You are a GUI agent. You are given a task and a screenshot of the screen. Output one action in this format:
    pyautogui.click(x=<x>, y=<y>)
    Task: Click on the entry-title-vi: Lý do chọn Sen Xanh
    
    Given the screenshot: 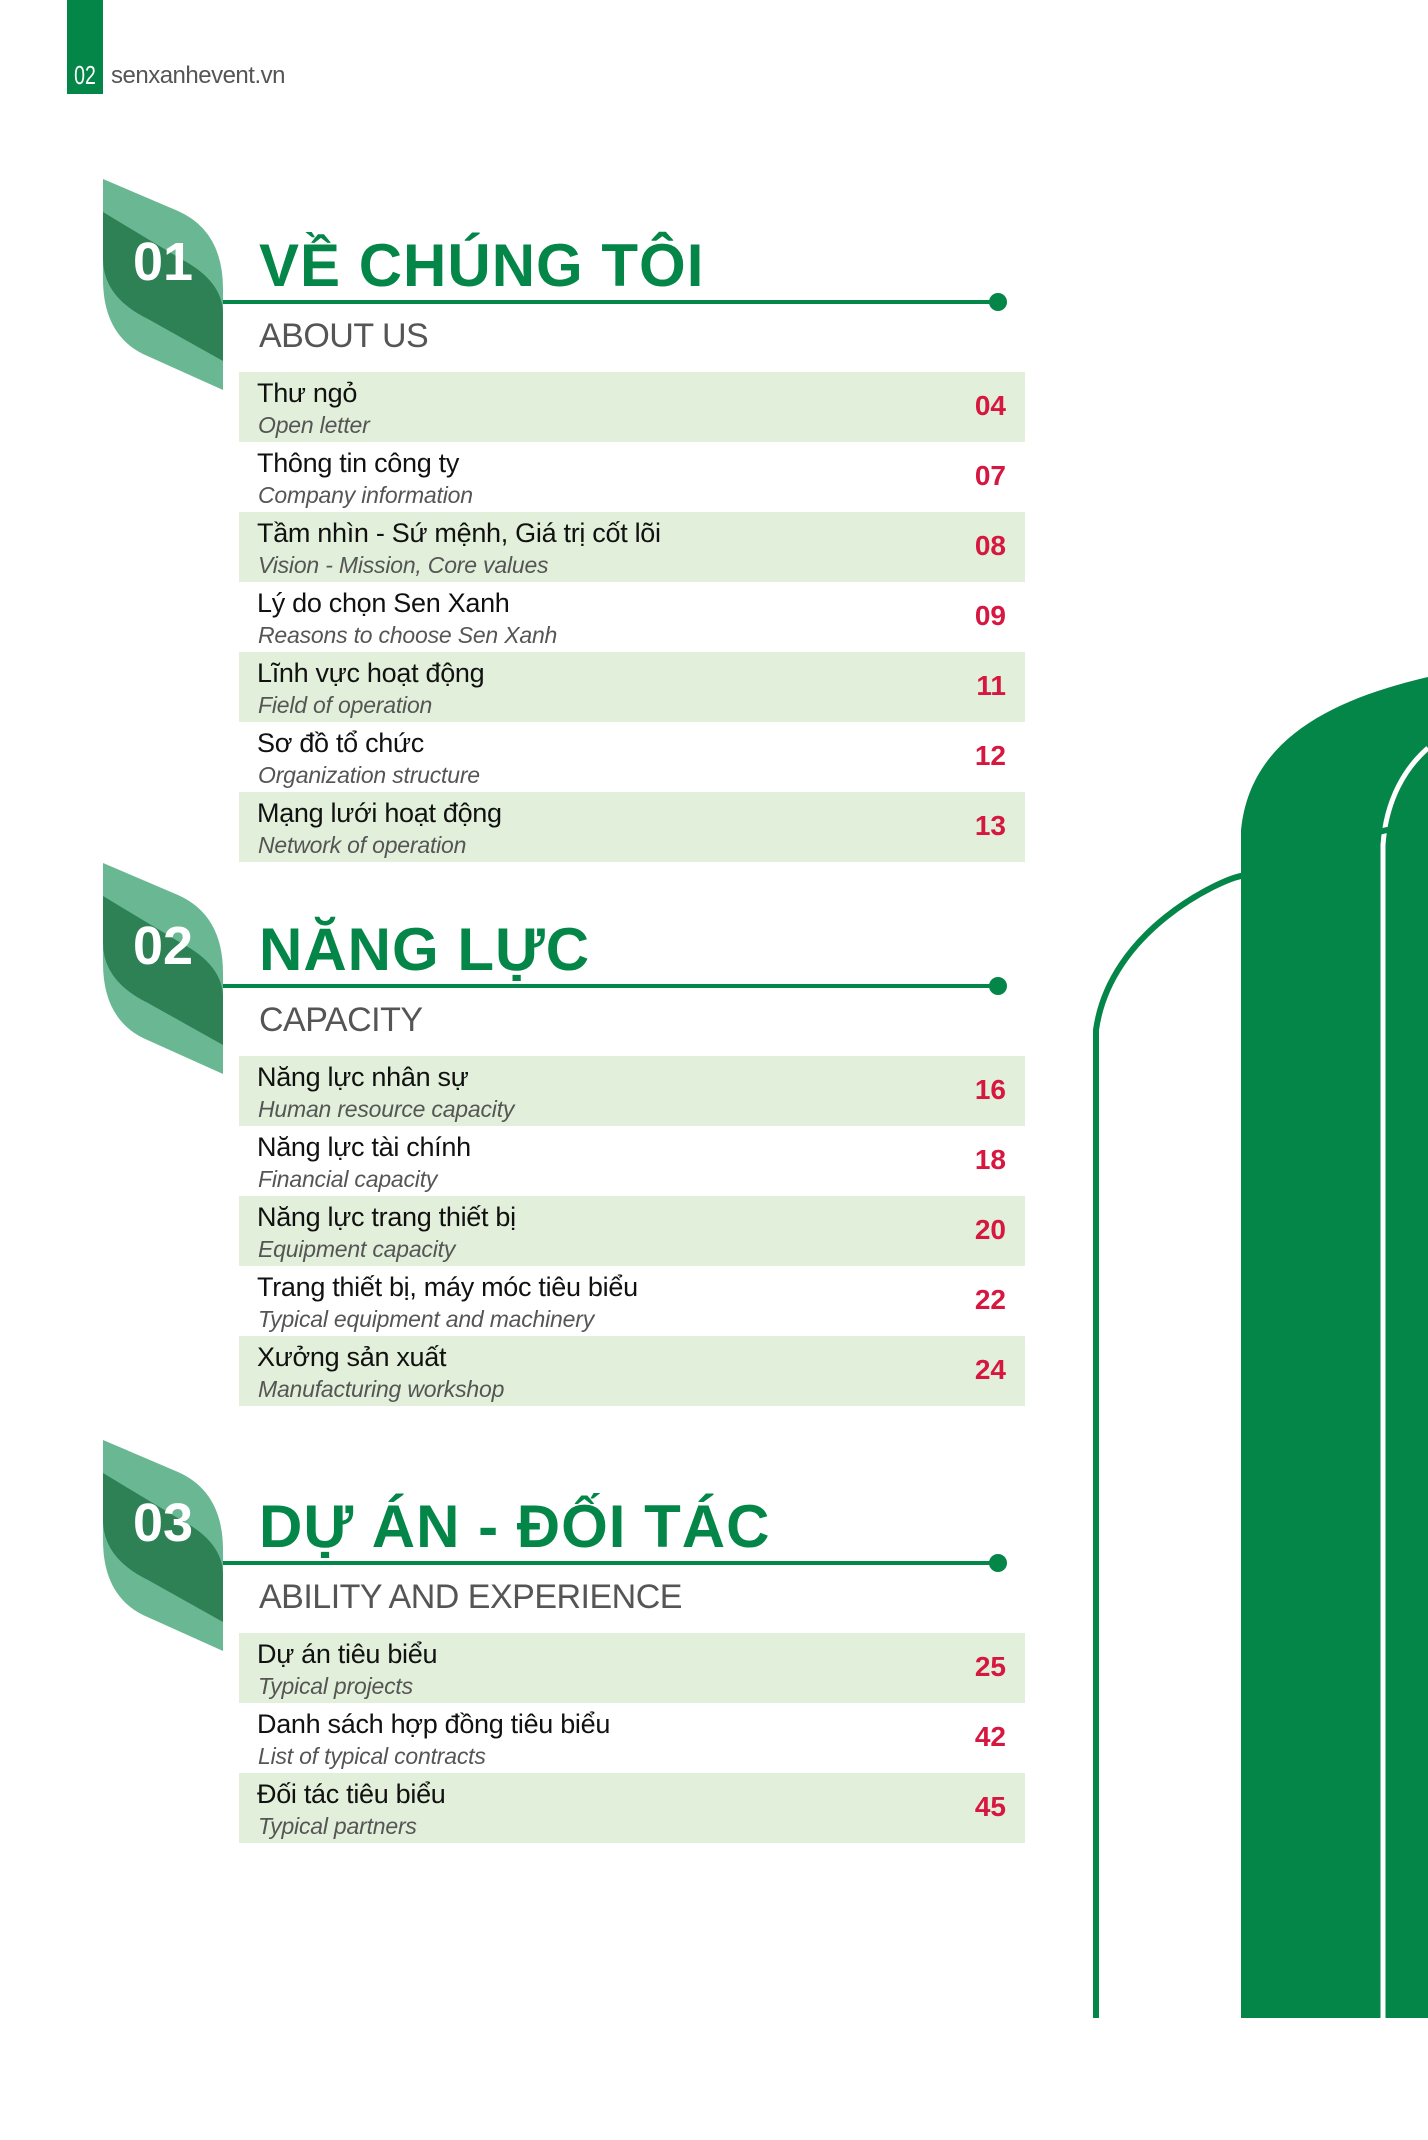 What is the action you would take?
    pyautogui.click(x=383, y=603)
    